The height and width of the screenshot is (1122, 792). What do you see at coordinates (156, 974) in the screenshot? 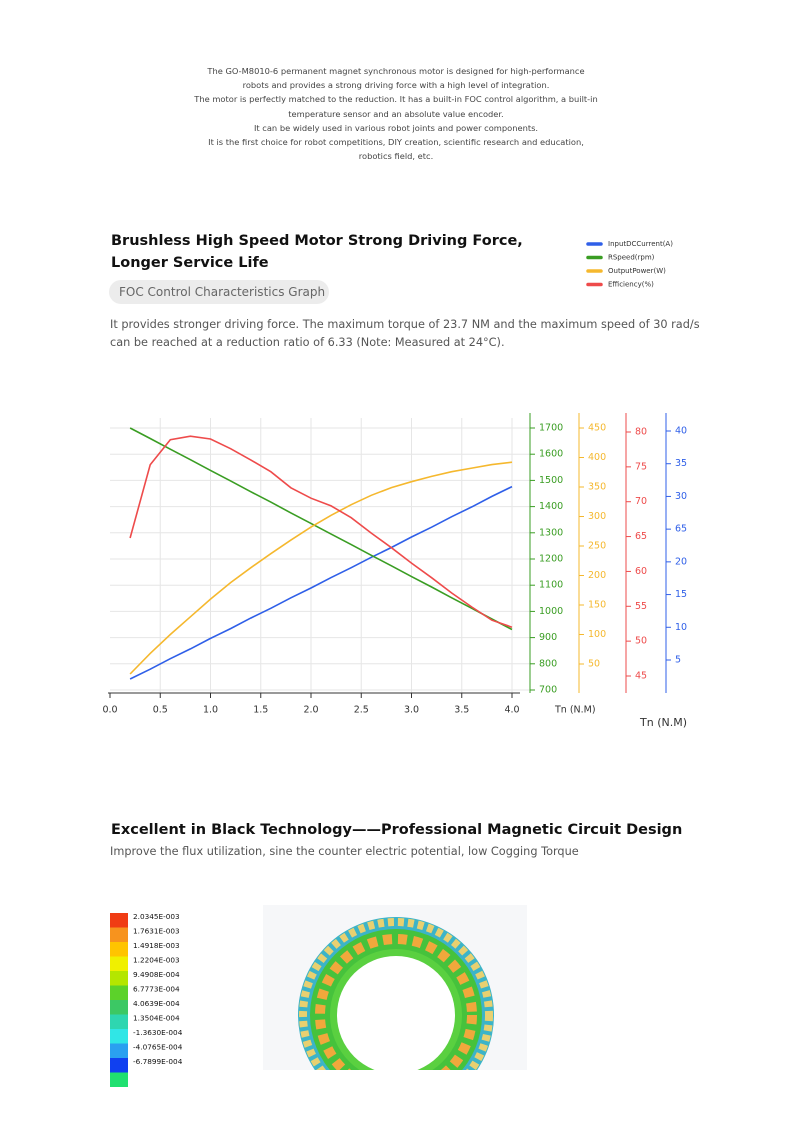
I see `scale-label: 9.4908E-004` at bounding box center [156, 974].